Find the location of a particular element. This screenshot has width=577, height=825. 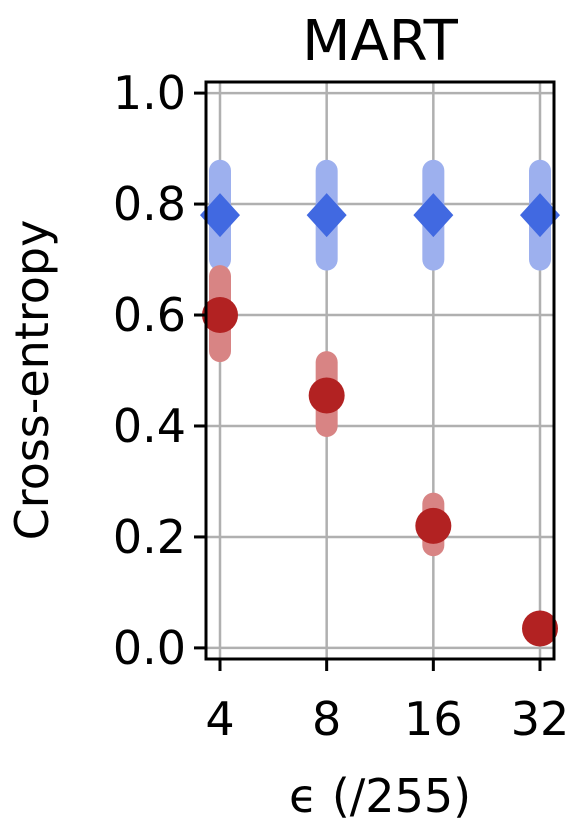

x-tick-label: 8 is located at coordinates (326, 719).